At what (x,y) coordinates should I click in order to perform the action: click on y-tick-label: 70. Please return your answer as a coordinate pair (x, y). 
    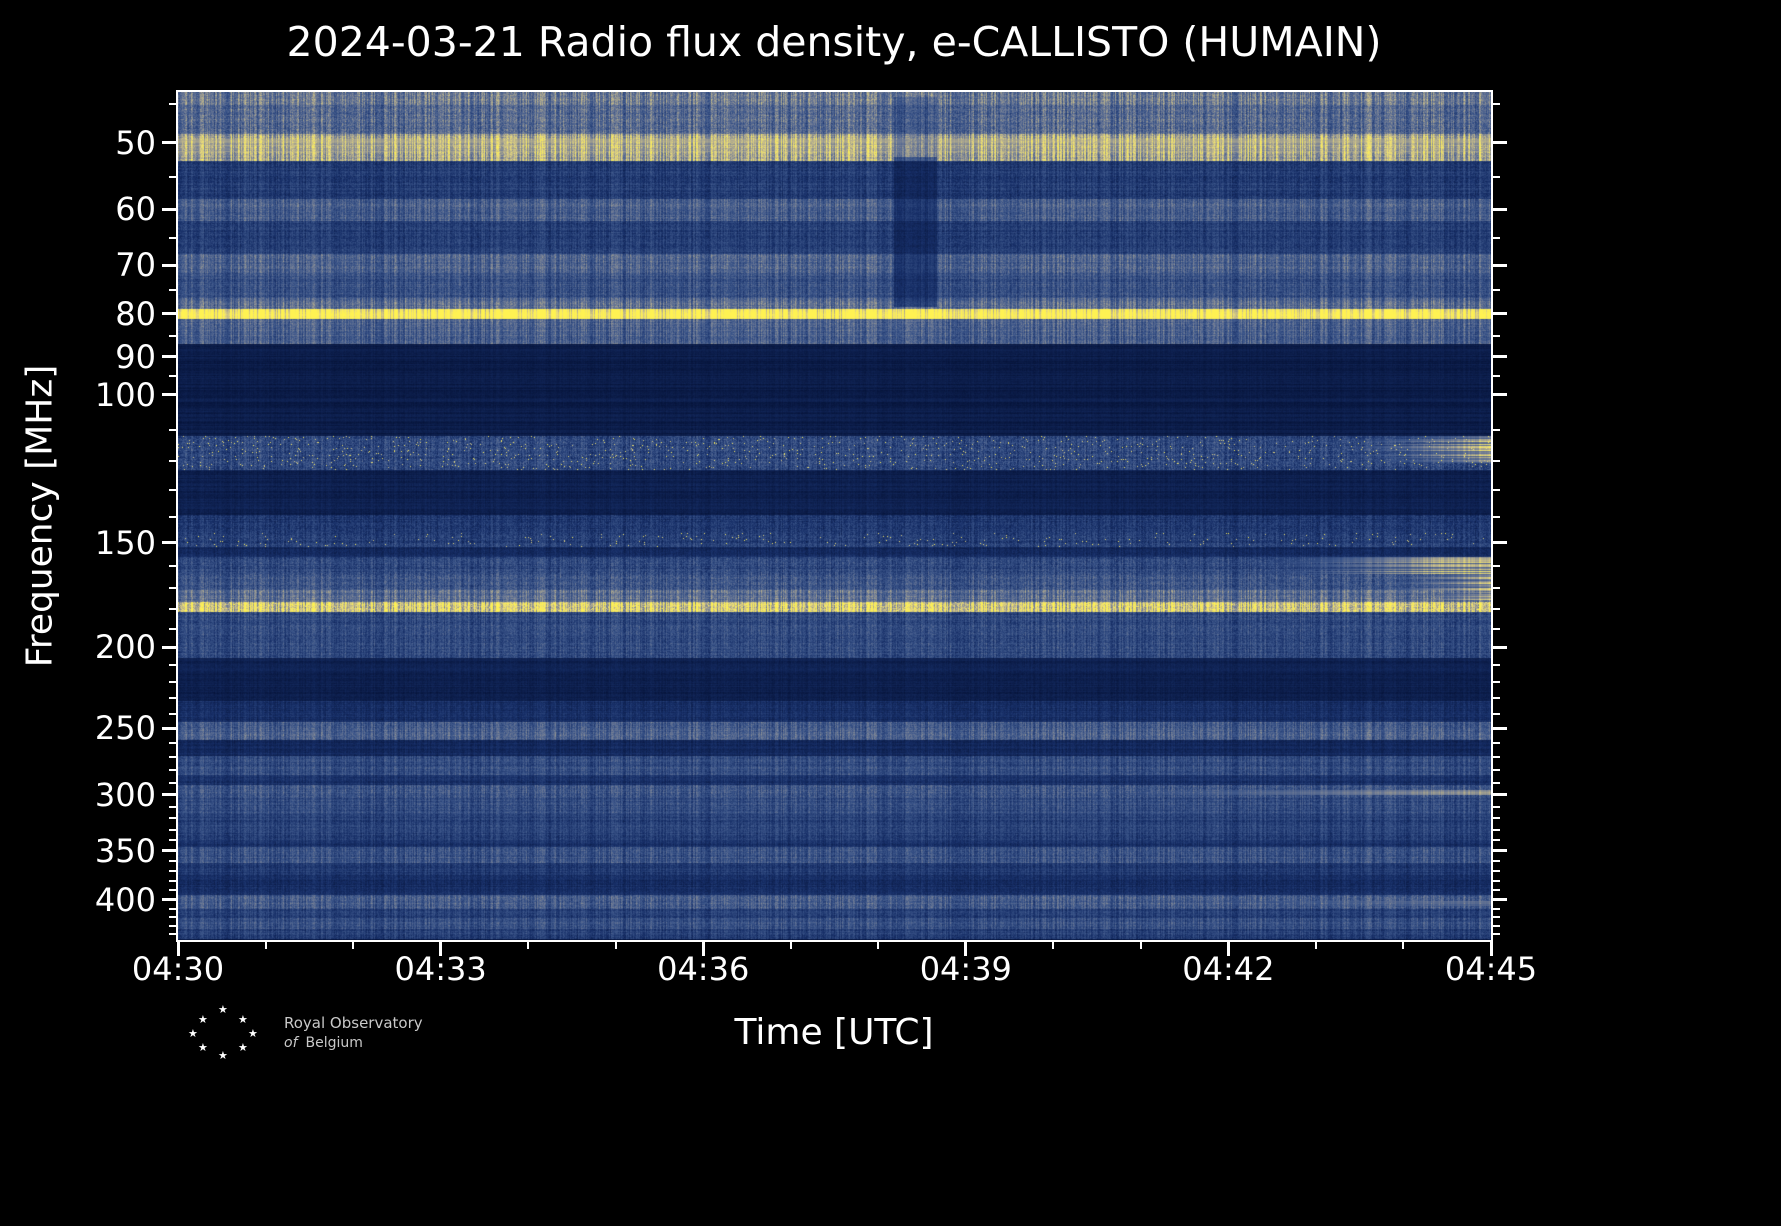
    Looking at the image, I should click on (135, 265).